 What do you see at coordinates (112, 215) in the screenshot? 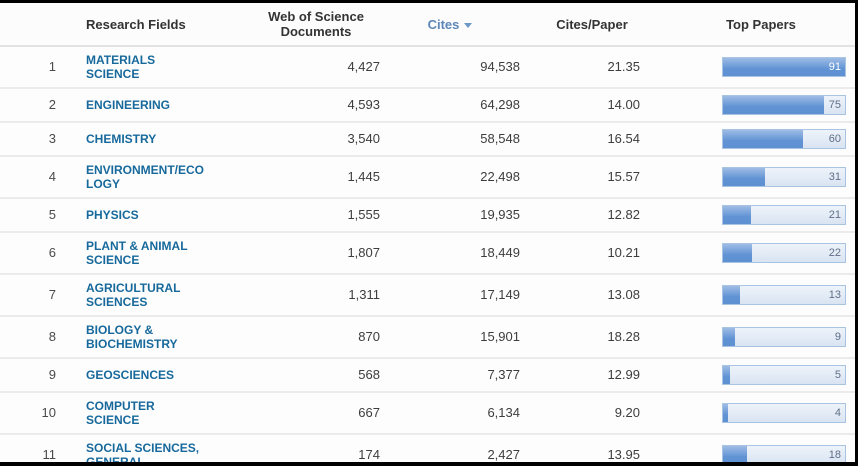
I see `research-field-link: PHYSICS` at bounding box center [112, 215].